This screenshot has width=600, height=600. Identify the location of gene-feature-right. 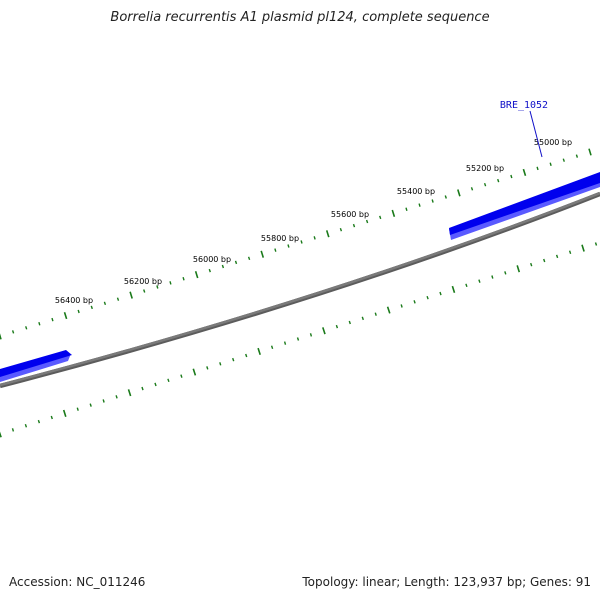
(524, 206).